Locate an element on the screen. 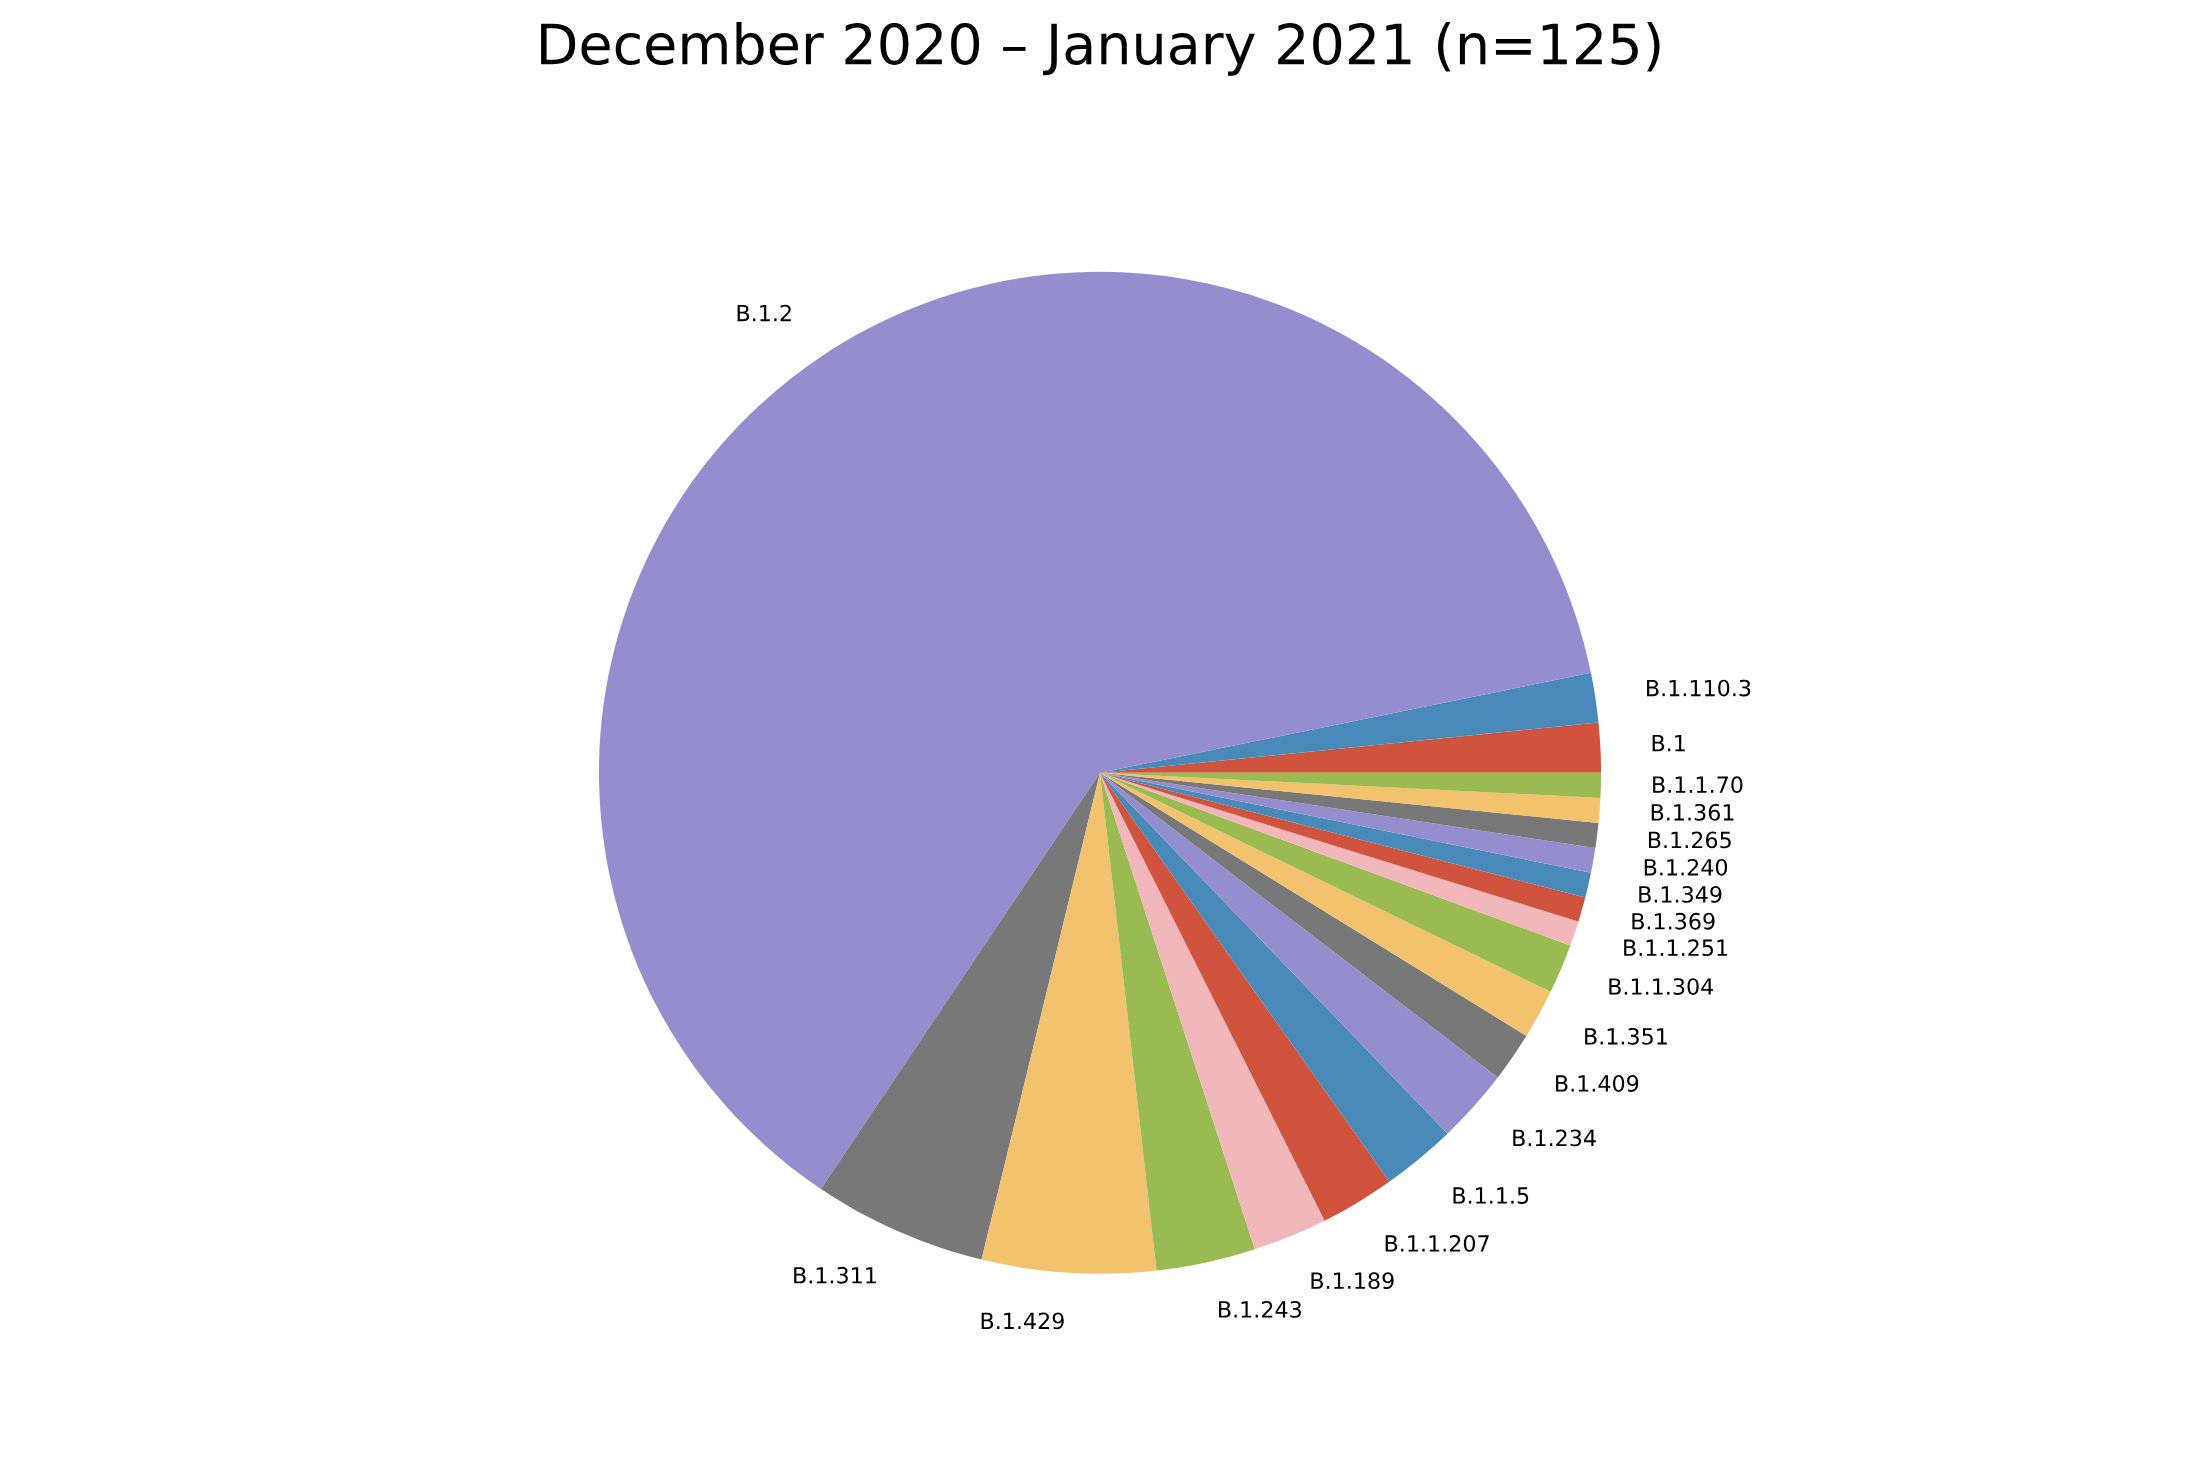 The height and width of the screenshot is (1465, 2200). slice-label: B.1.234 is located at coordinates (1554, 1138).